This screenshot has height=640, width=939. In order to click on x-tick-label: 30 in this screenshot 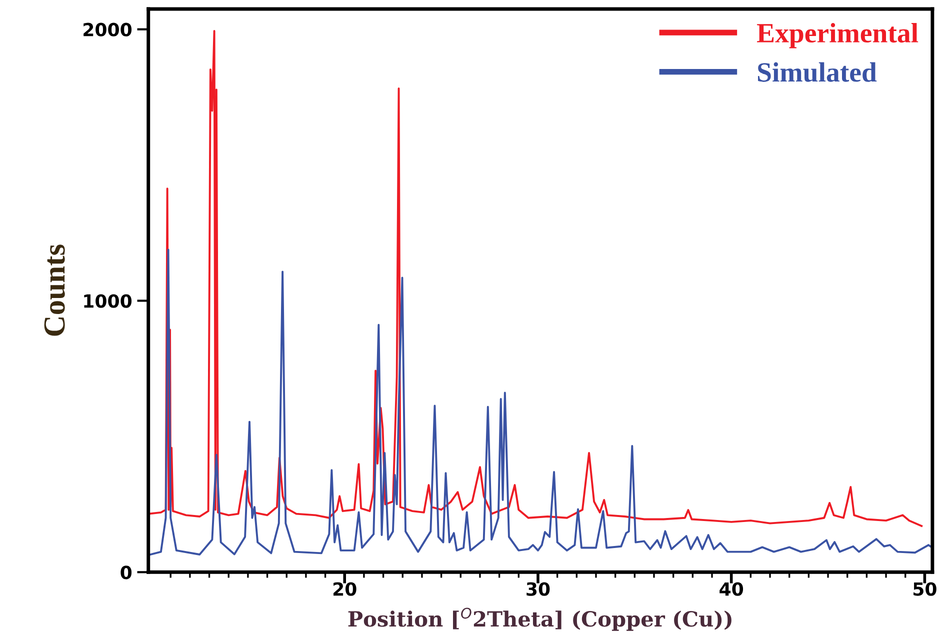, I will do `click(538, 589)`.